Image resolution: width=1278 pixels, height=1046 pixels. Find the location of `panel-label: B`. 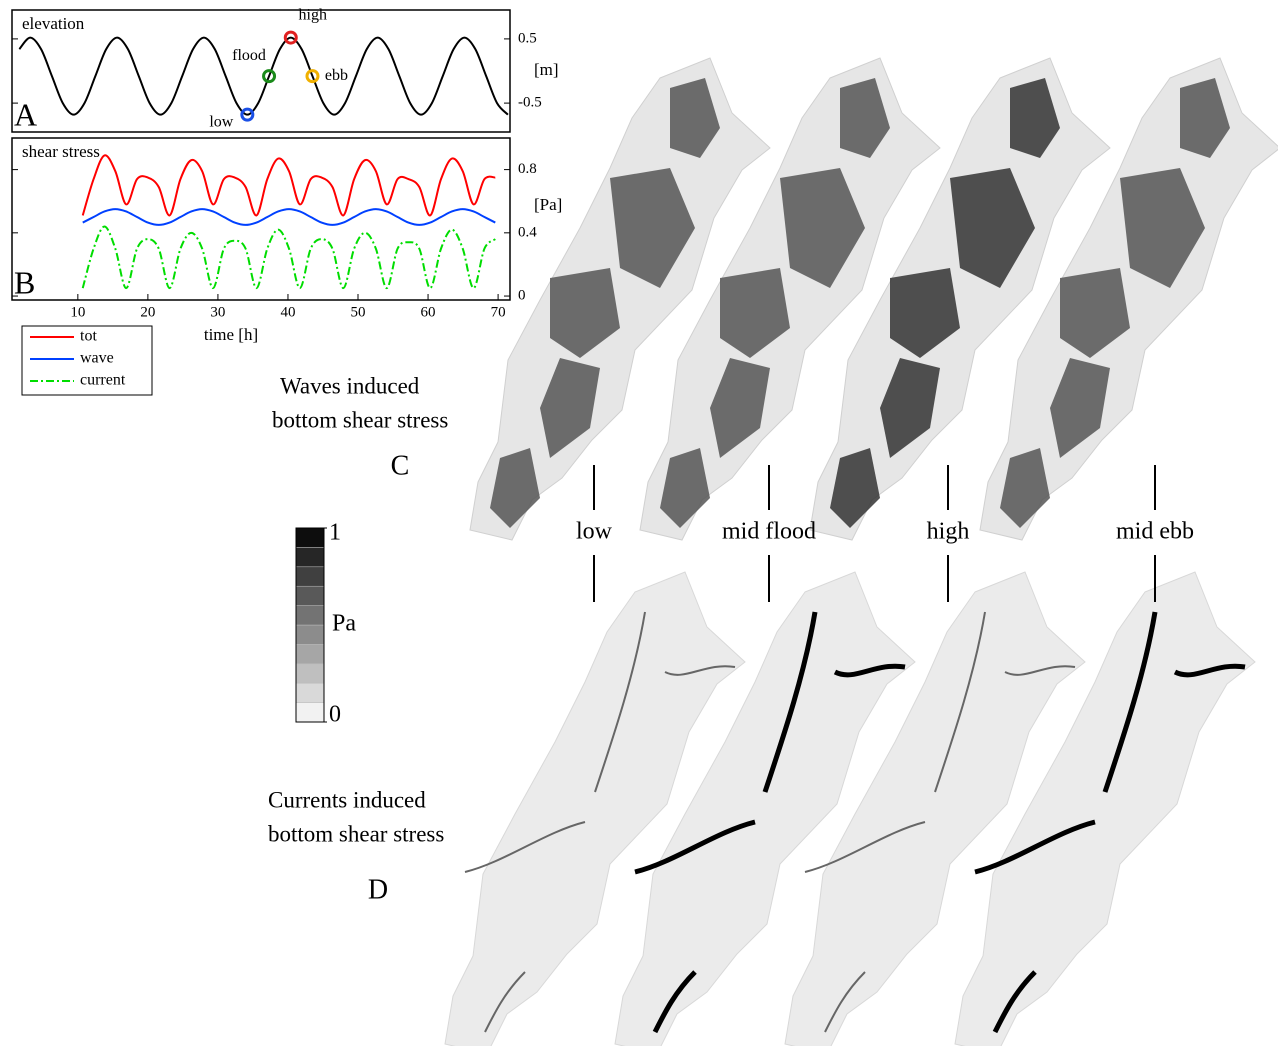

panel-label: B is located at coordinates (24, 282).